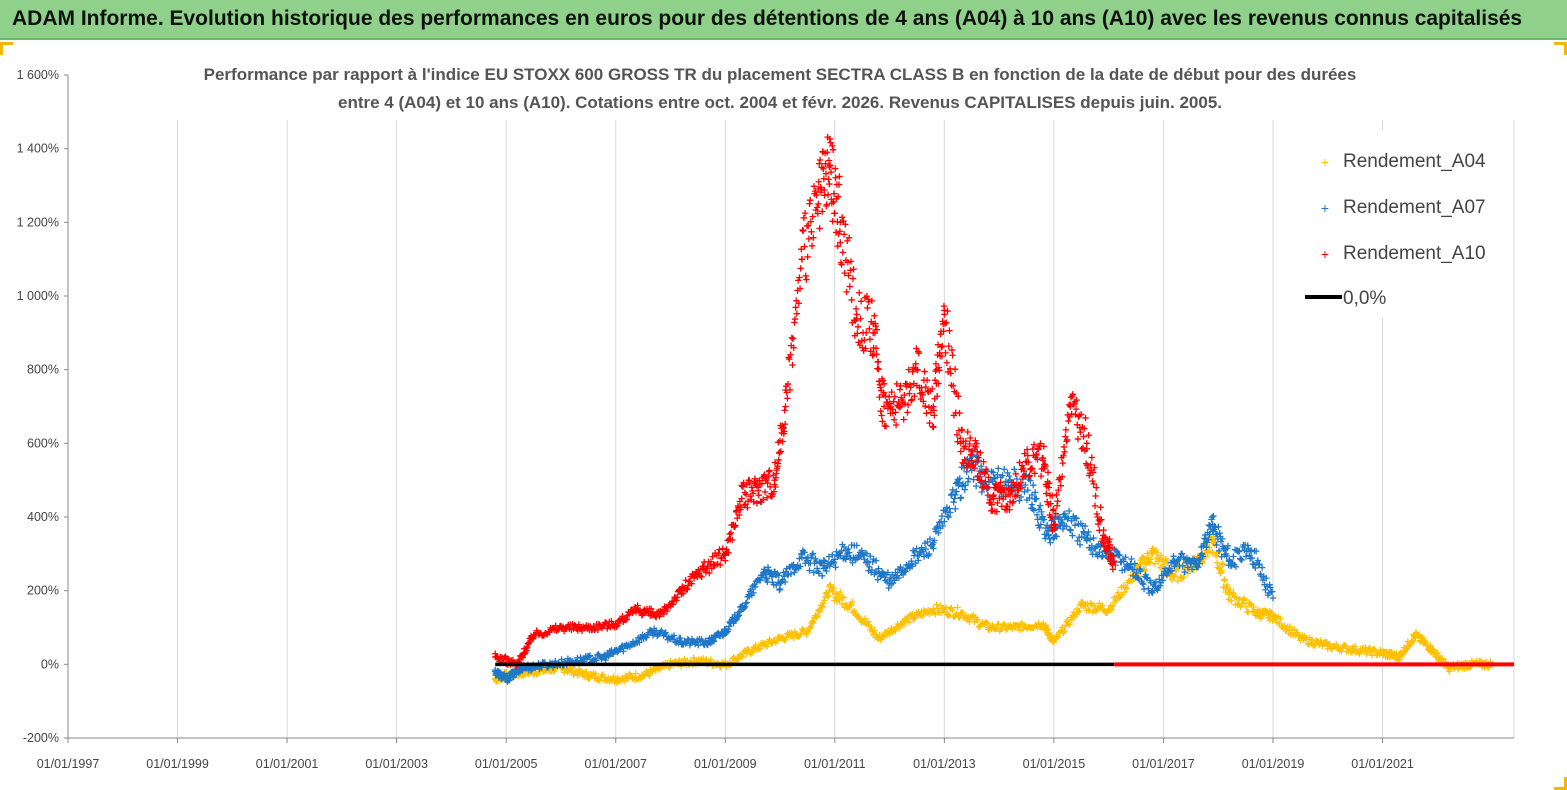 Image resolution: width=1567 pixels, height=790 pixels. I want to click on y-tick-label-9: 1 600%, so click(38, 75).